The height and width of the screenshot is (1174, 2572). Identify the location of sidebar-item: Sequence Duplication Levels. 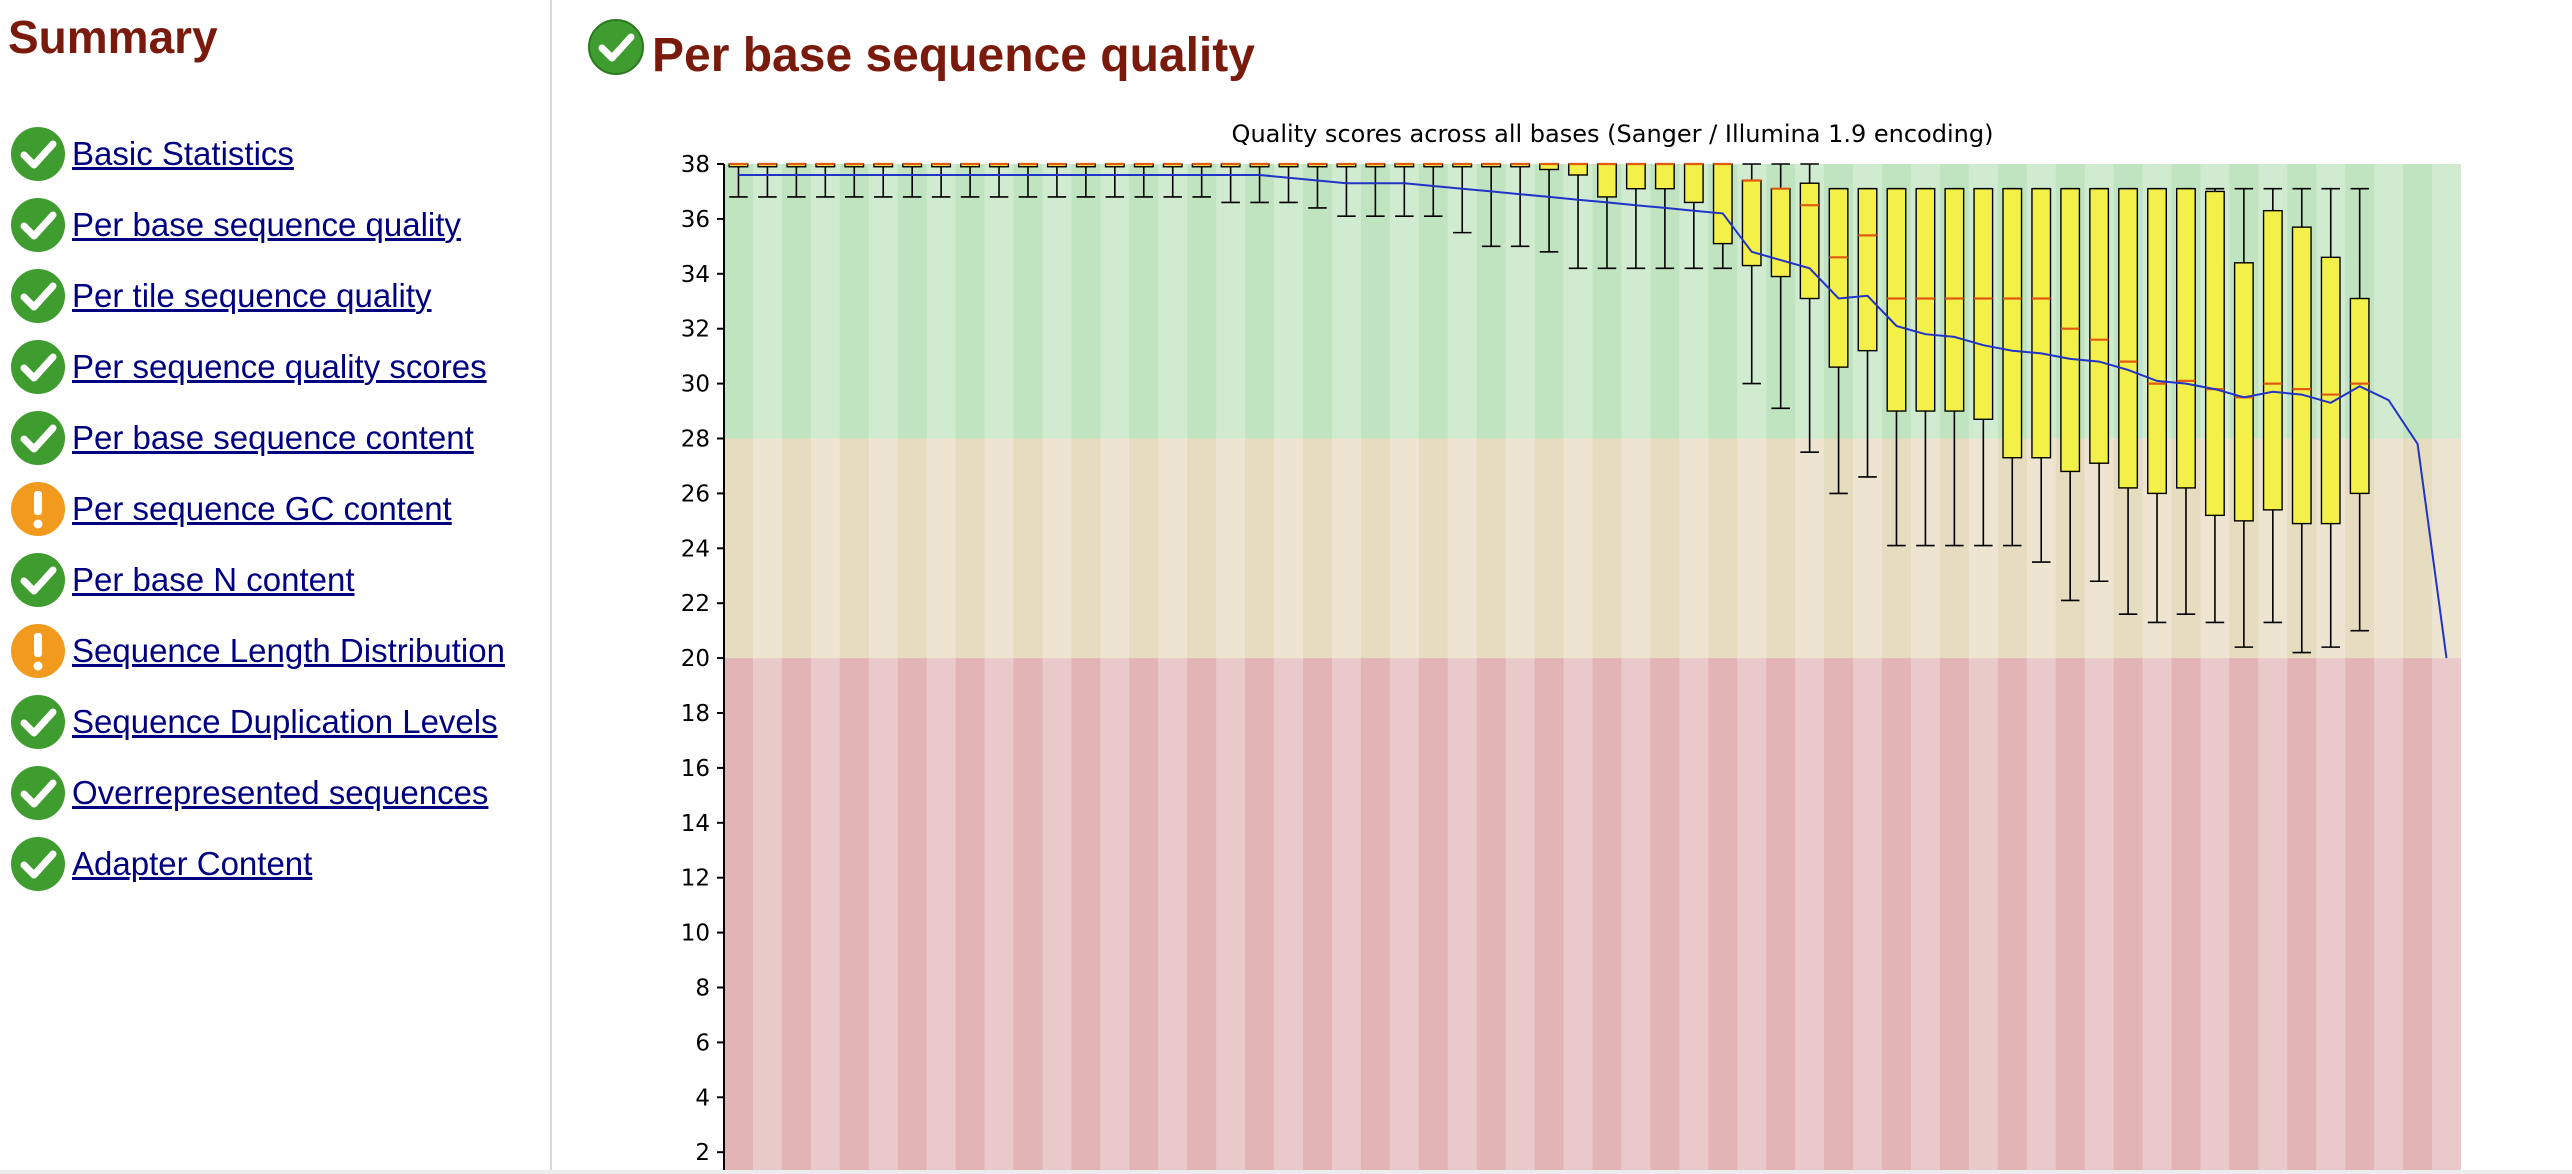
(256, 721).